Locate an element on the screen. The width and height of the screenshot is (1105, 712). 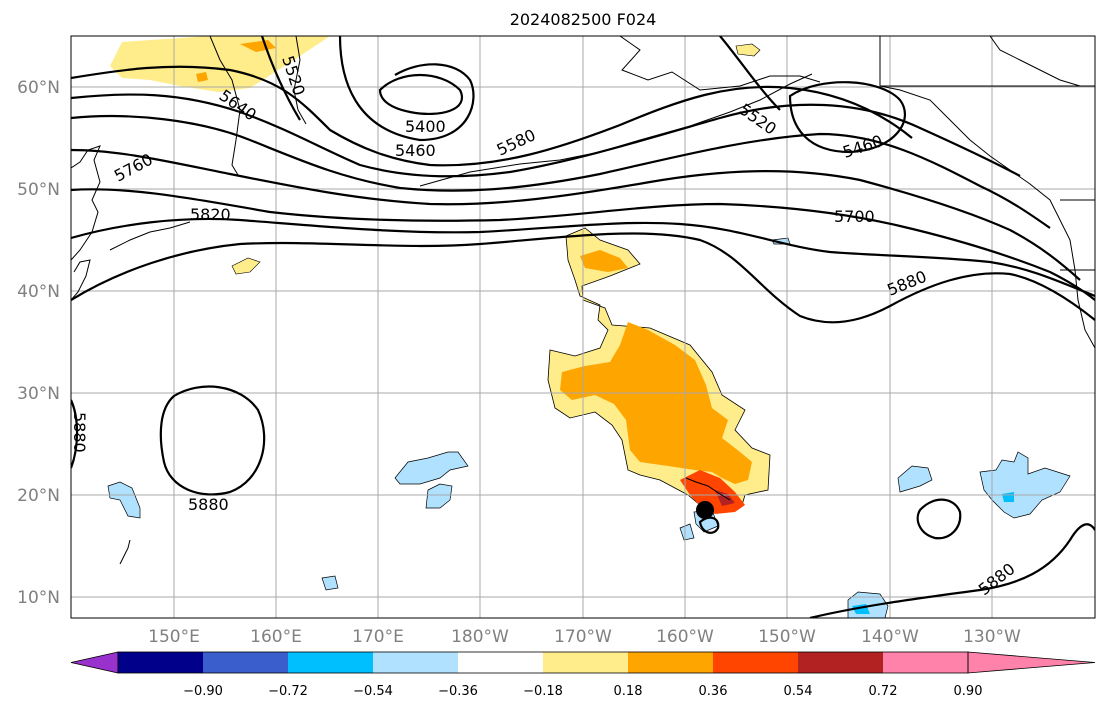
colorbar-tick: 0.72 is located at coordinates (883, 691).